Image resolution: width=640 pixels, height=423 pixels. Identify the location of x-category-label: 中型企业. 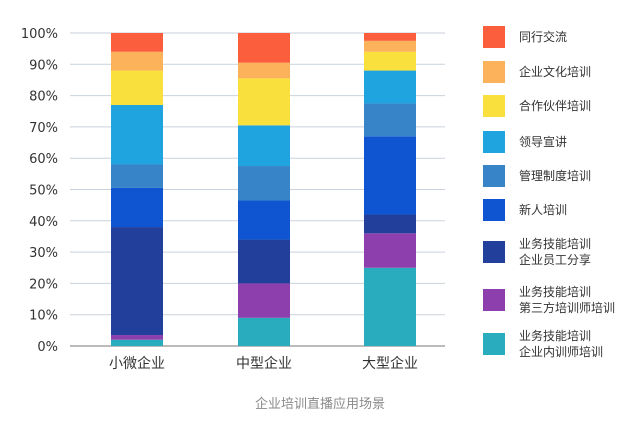
(264, 363).